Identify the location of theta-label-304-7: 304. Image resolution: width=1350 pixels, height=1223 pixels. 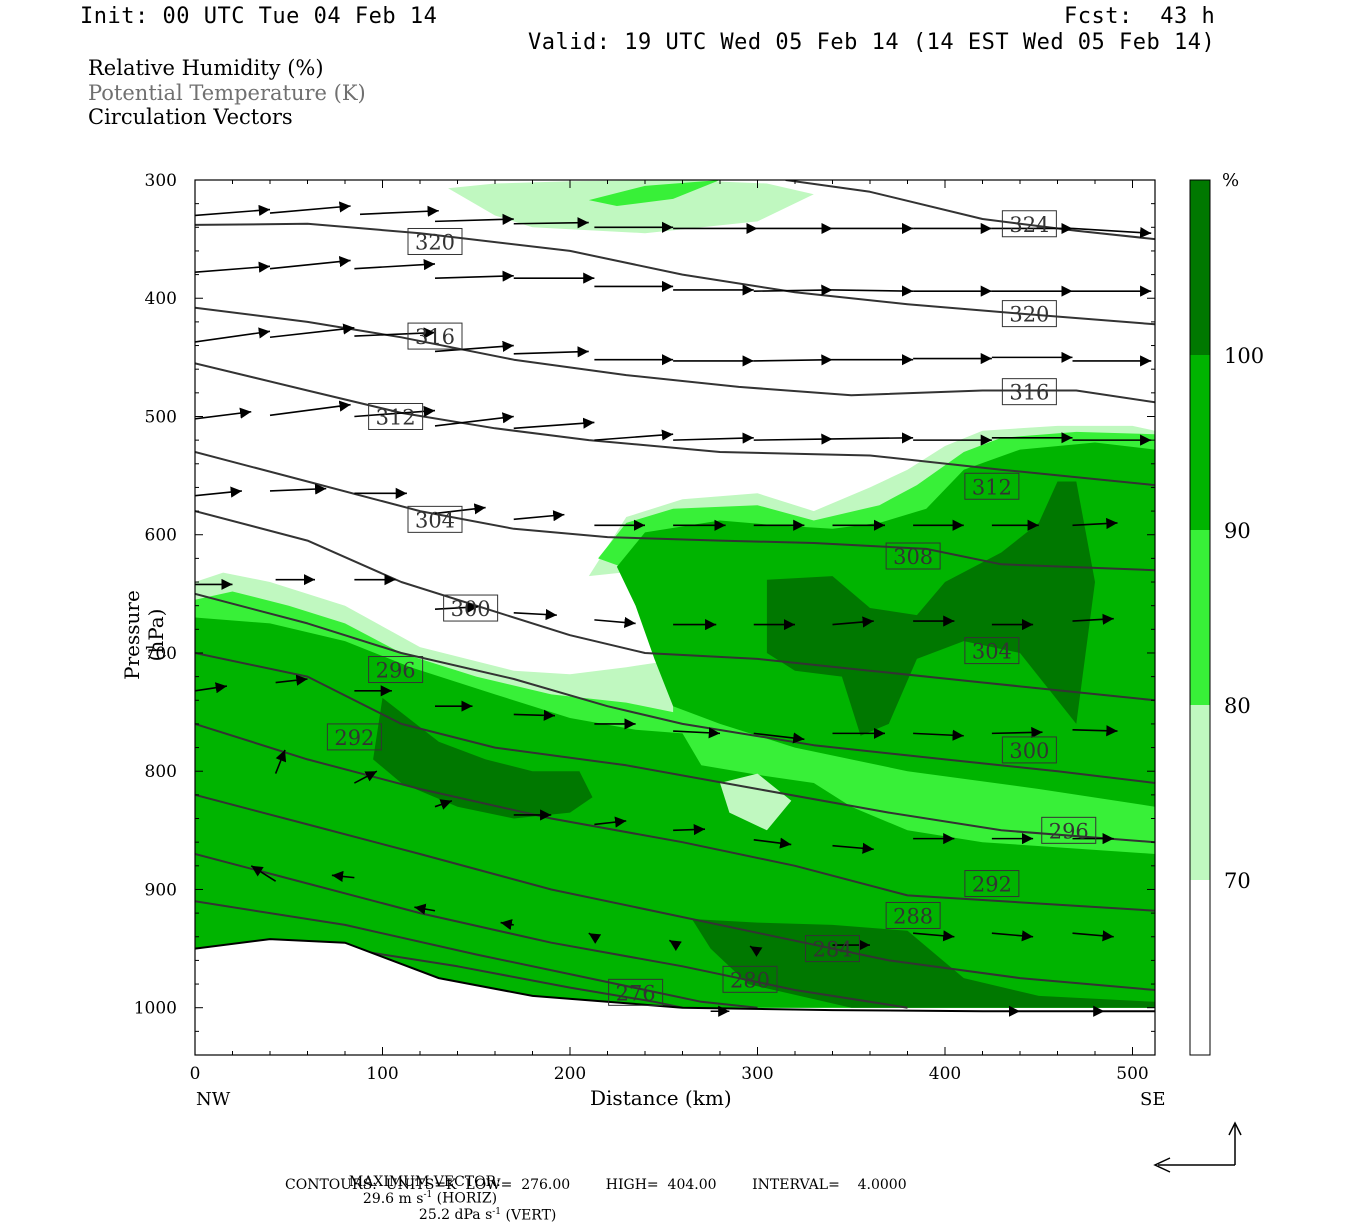
(435, 519).